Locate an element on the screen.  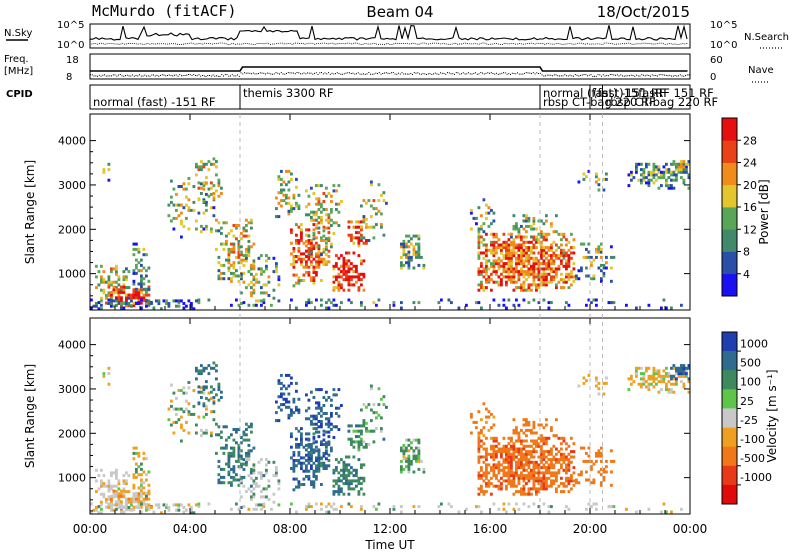
colorbar-tick-label: 100 is located at coordinates (750, 382).